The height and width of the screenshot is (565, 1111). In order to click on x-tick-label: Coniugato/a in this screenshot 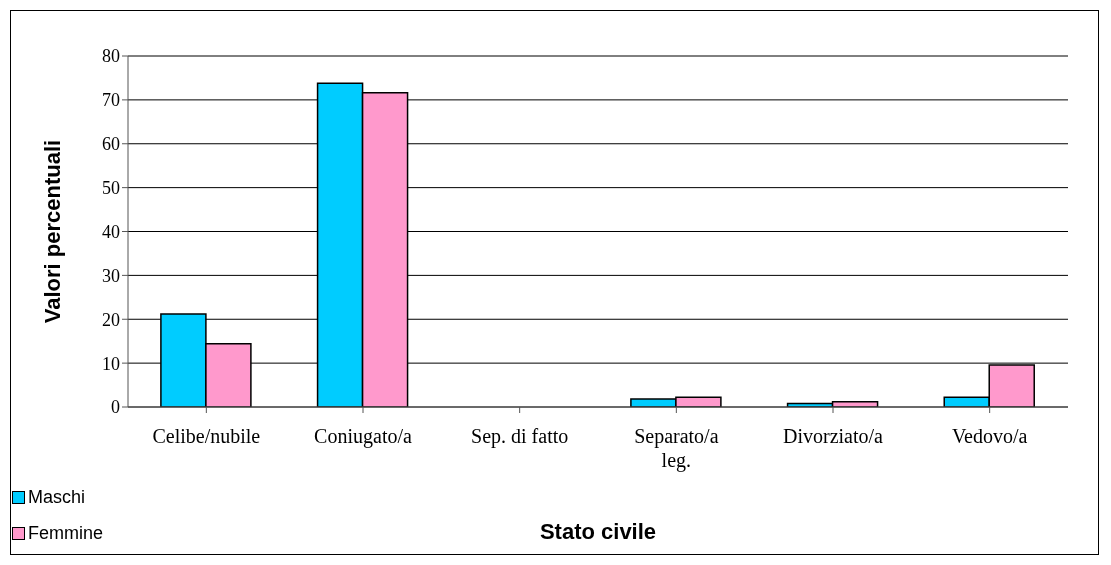, I will do `click(363, 436)`.